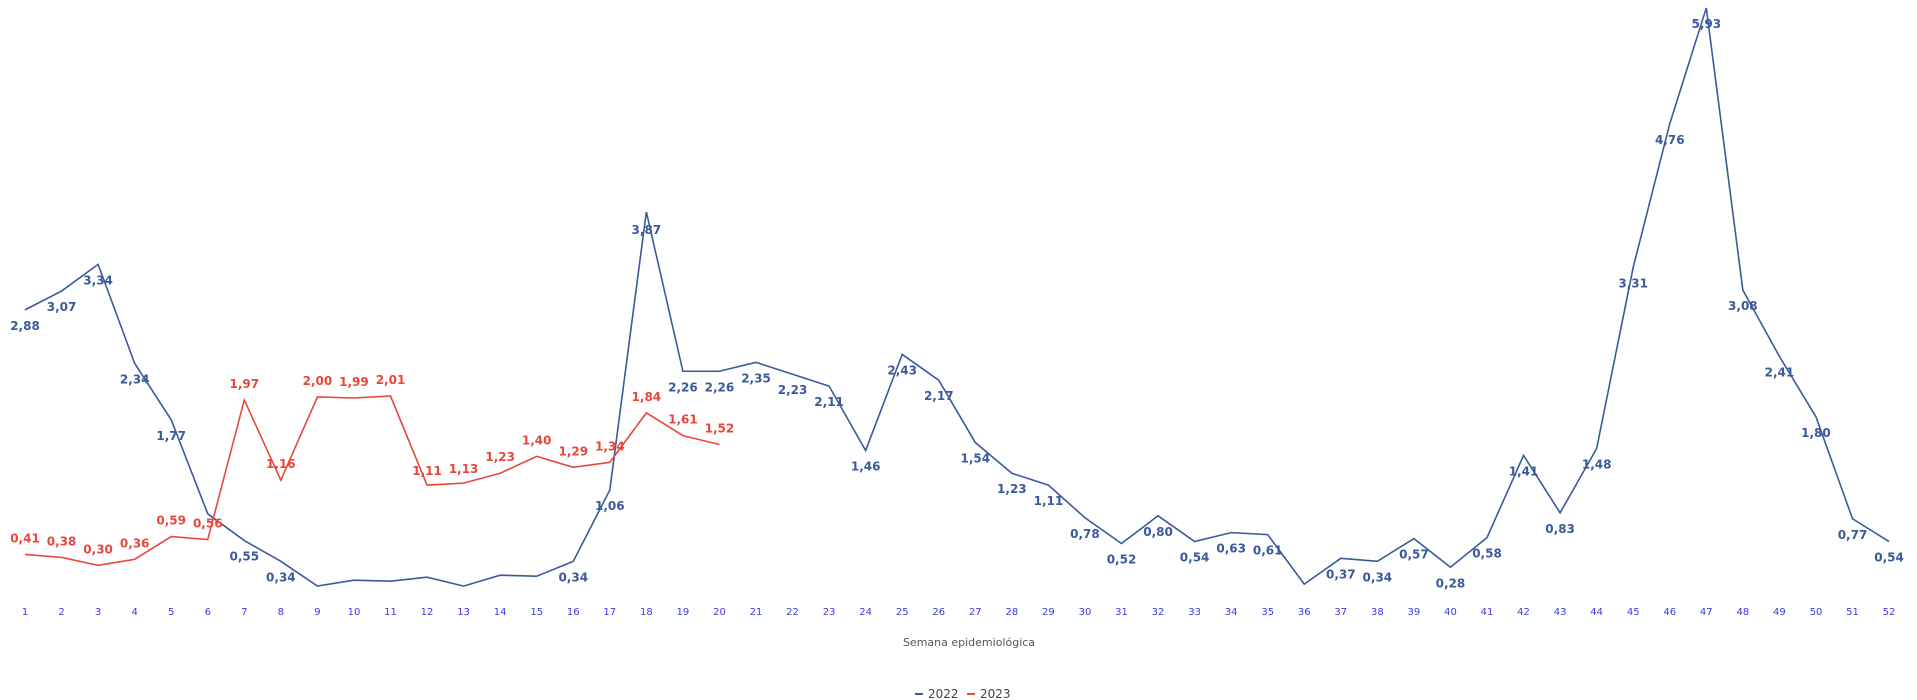 This screenshot has height=700, width=1917. I want to click on x-tick-label: 52, so click(1889, 612).